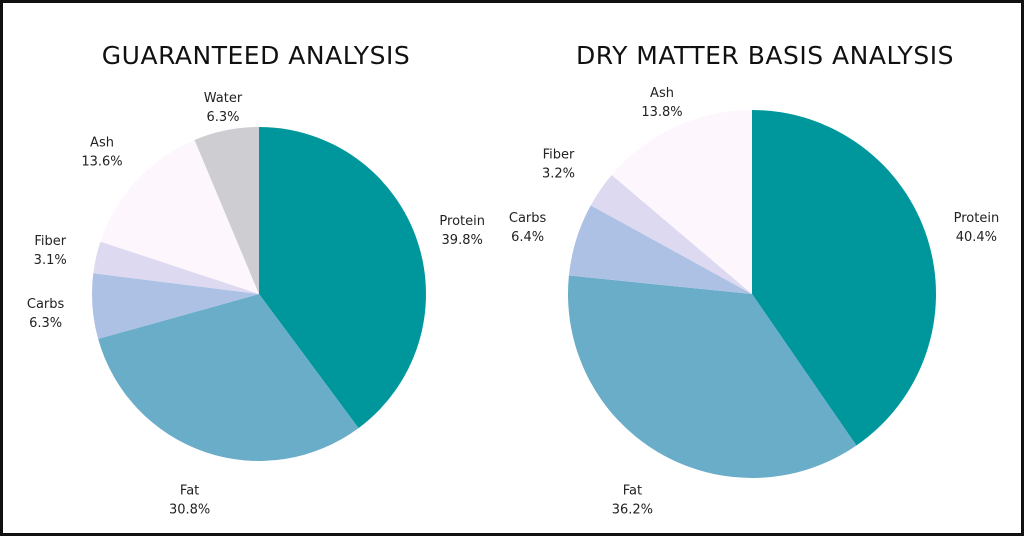 Image resolution: width=1024 pixels, height=536 pixels. Describe the element at coordinates (632, 509) in the screenshot. I see `slice-value-fat: 36.2%` at that location.